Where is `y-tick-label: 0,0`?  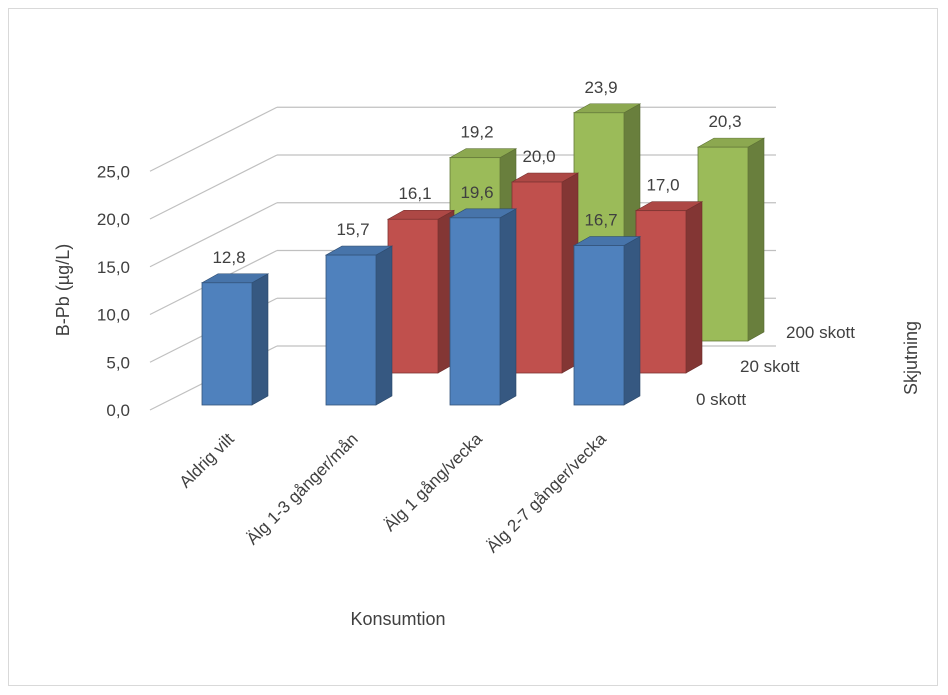
y-tick-label: 0,0 is located at coordinates (118, 410).